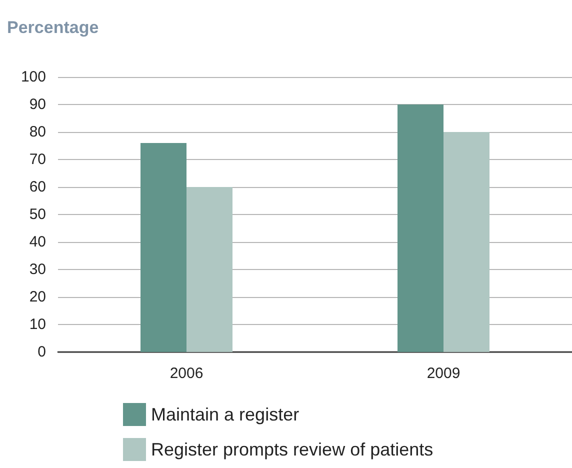 Image resolution: width=572 pixels, height=468 pixels. Describe the element at coordinates (37, 104) in the screenshot. I see `y-tick-label: 90` at that location.